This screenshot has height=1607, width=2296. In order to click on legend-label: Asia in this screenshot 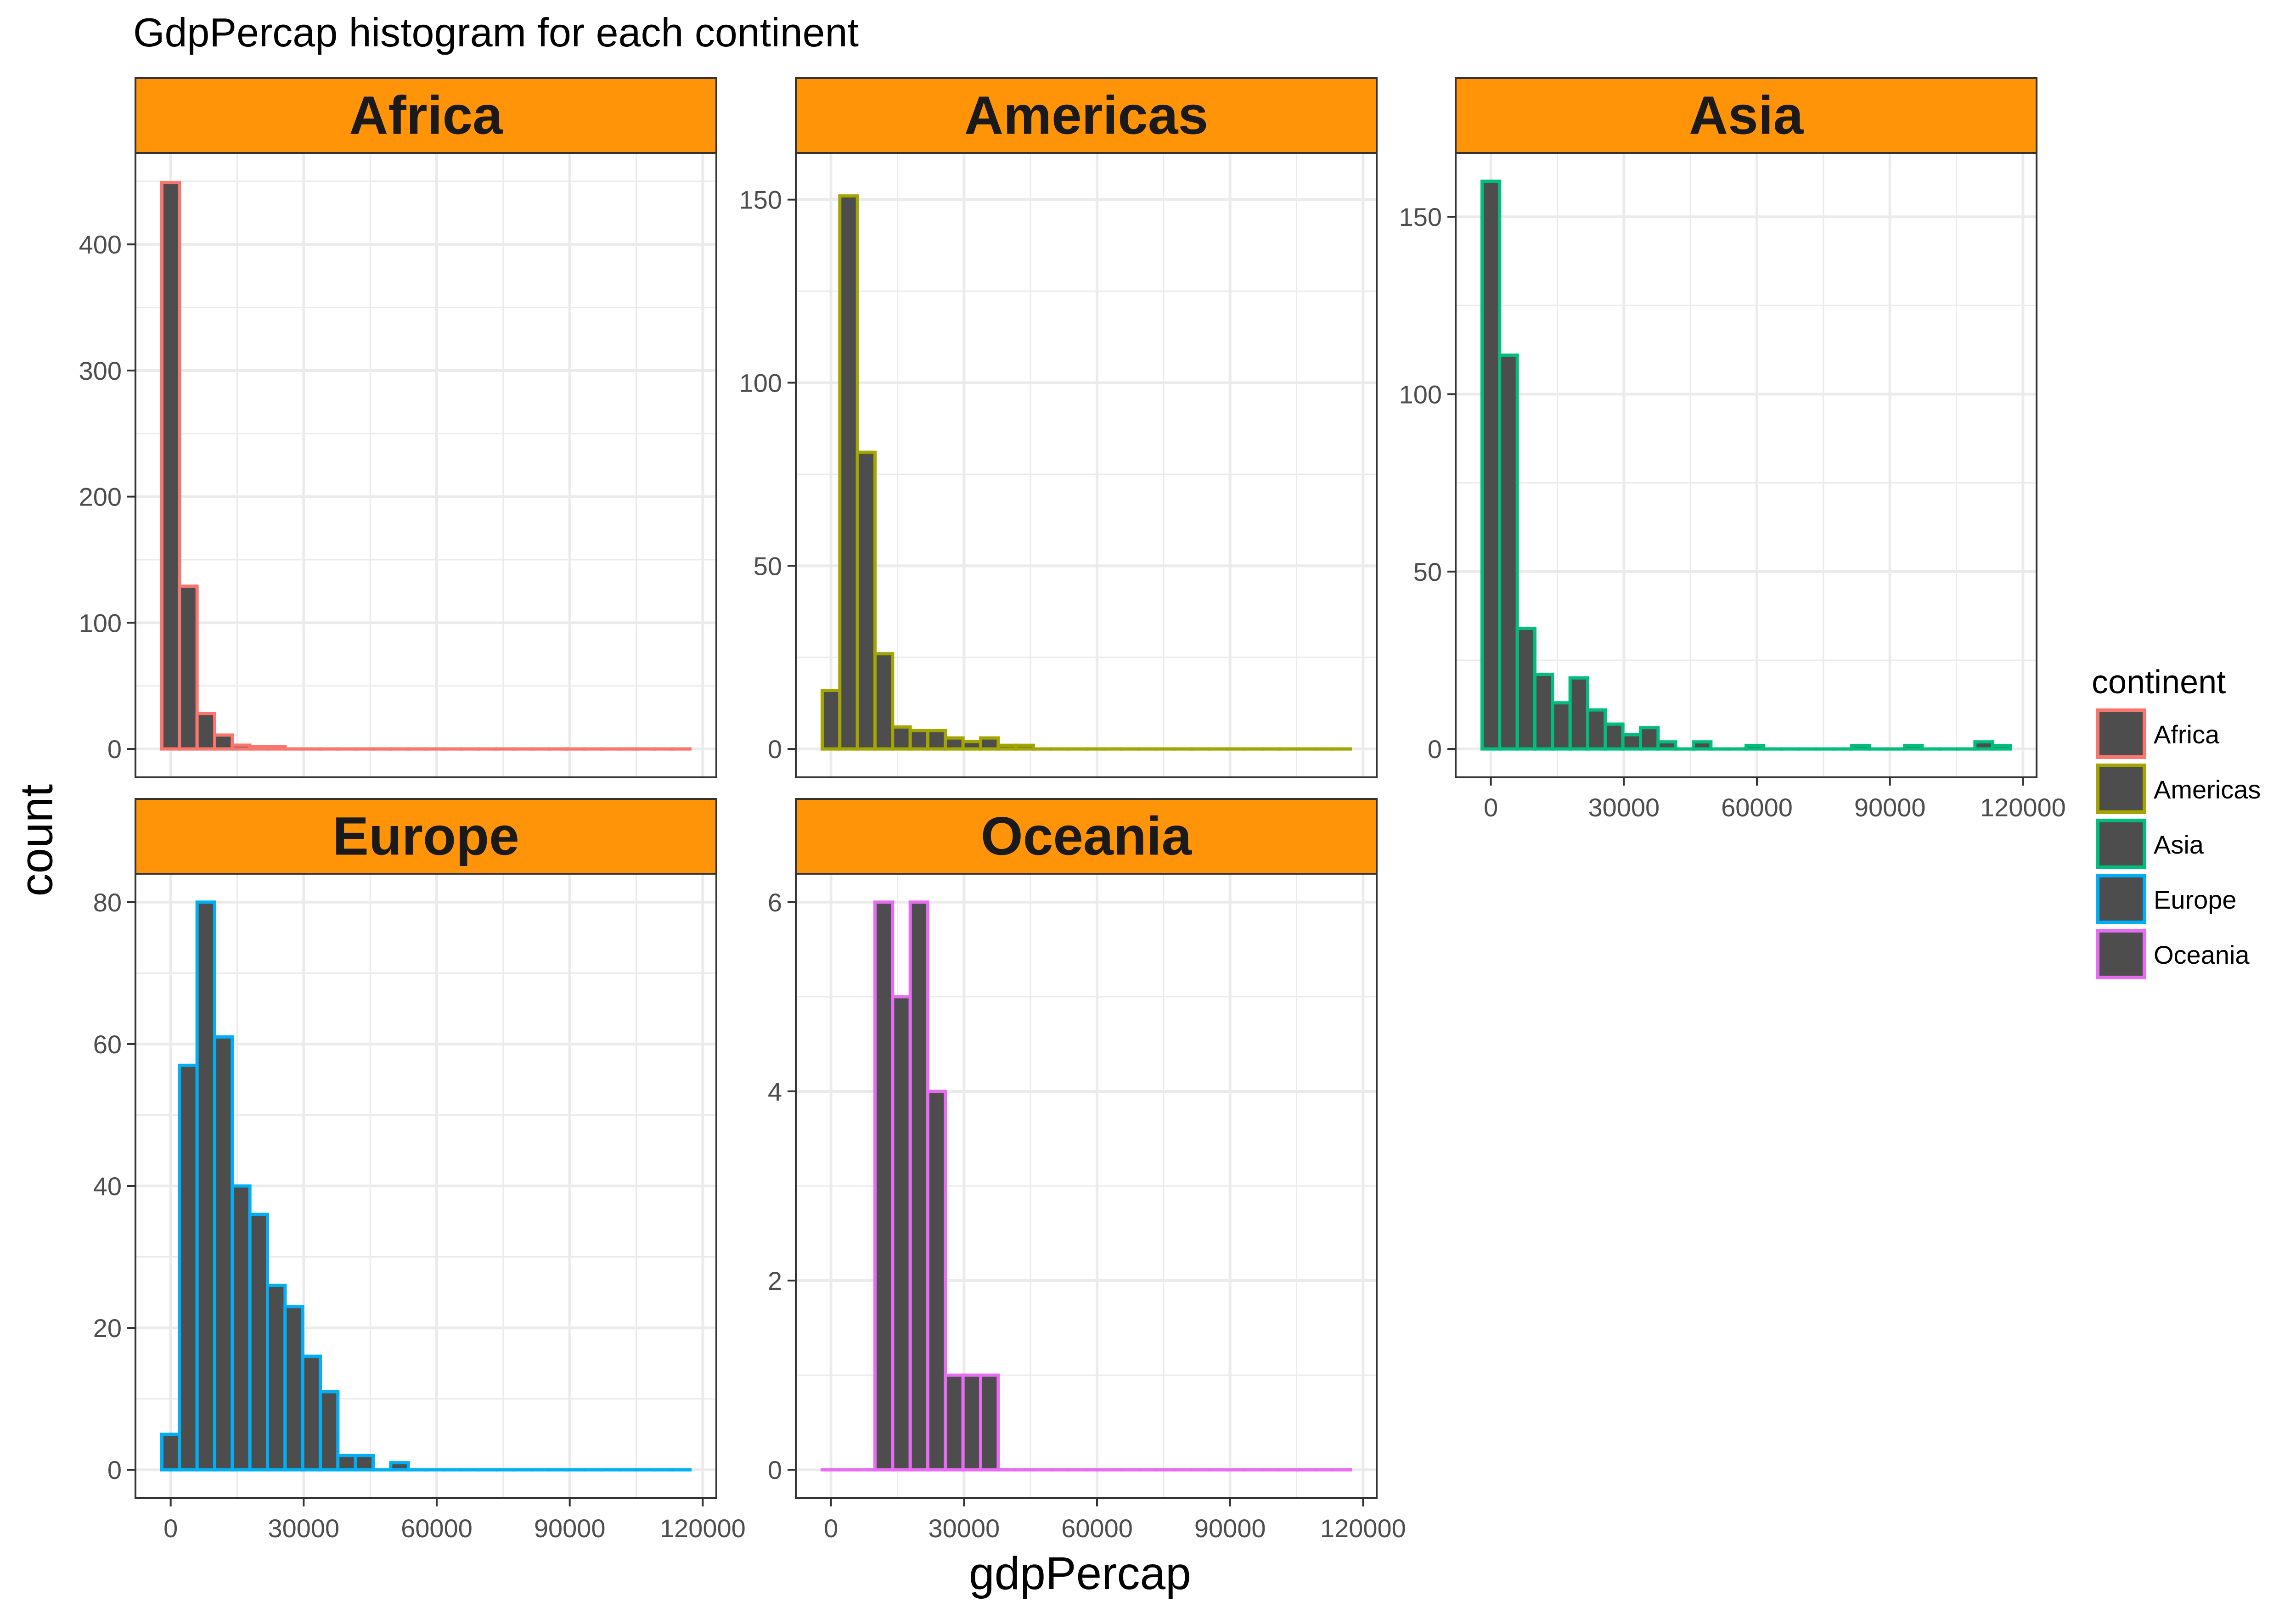, I will do `click(2179, 844)`.